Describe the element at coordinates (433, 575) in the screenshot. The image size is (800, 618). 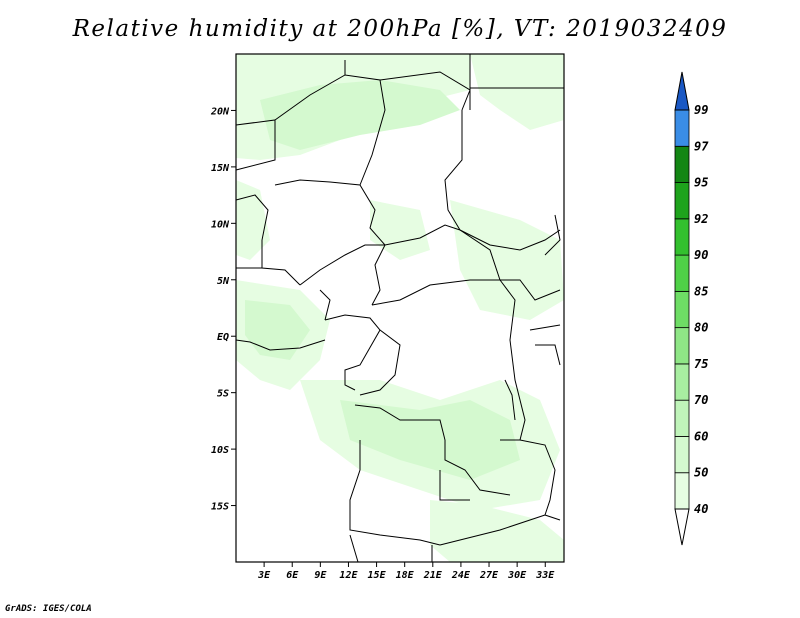
I see `lon-tick-label: 21E` at that location.